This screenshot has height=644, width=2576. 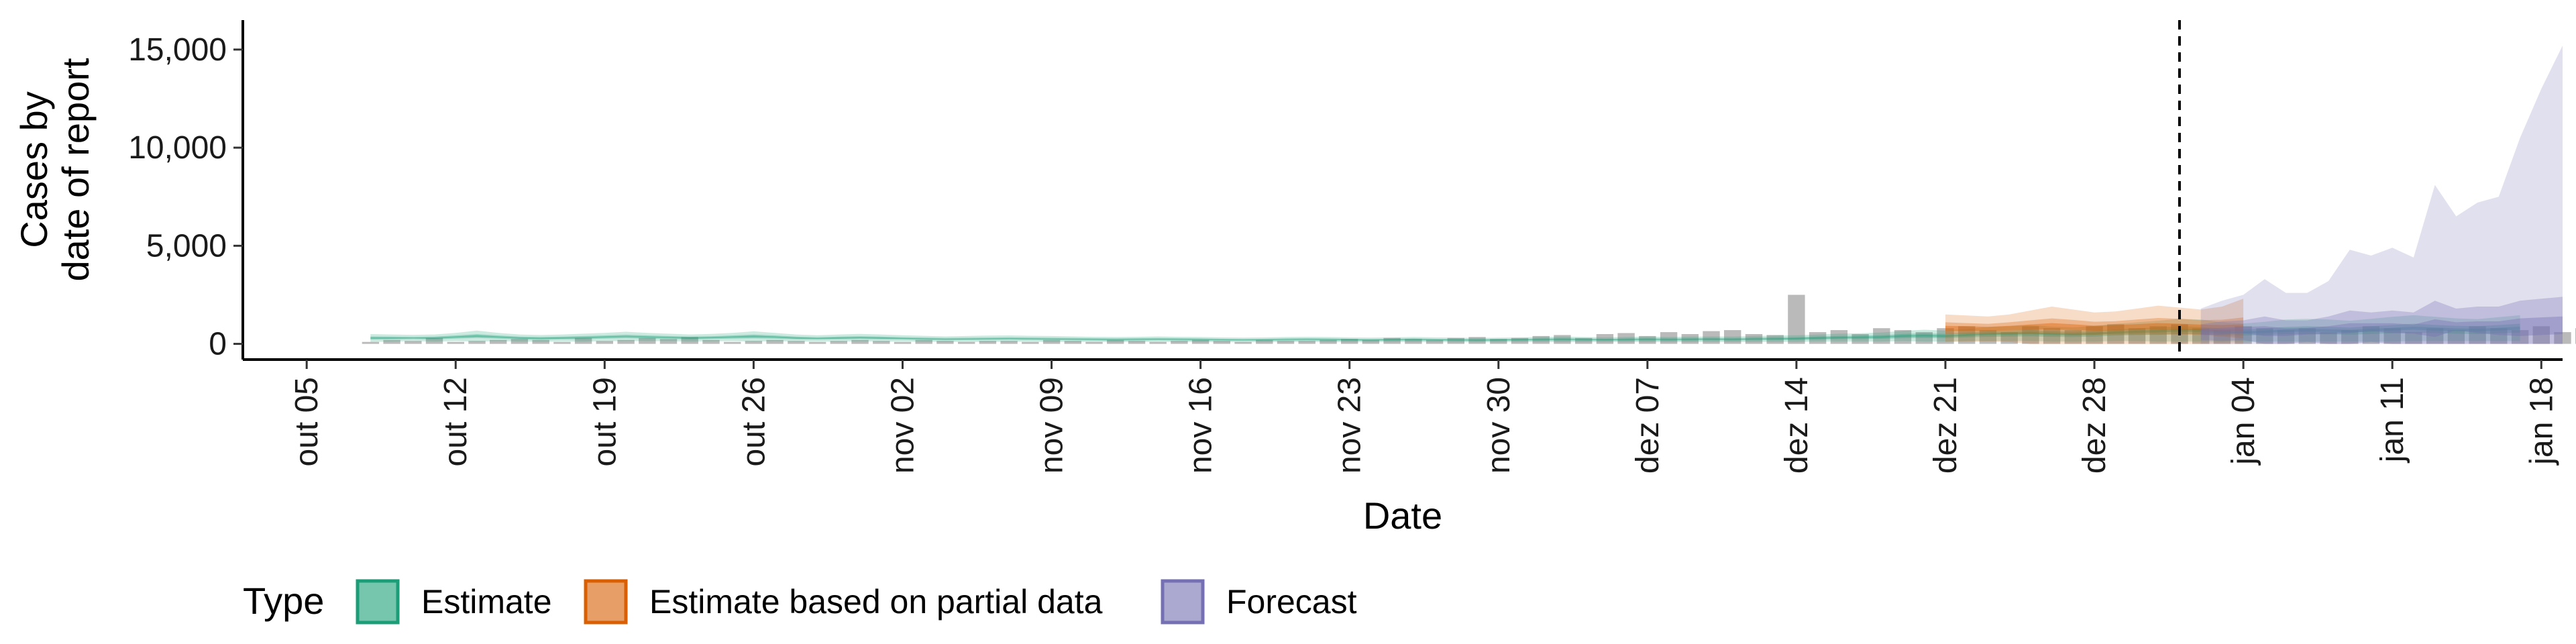 I want to click on series-estimate-based-on-partial-data, so click(x=2094, y=321).